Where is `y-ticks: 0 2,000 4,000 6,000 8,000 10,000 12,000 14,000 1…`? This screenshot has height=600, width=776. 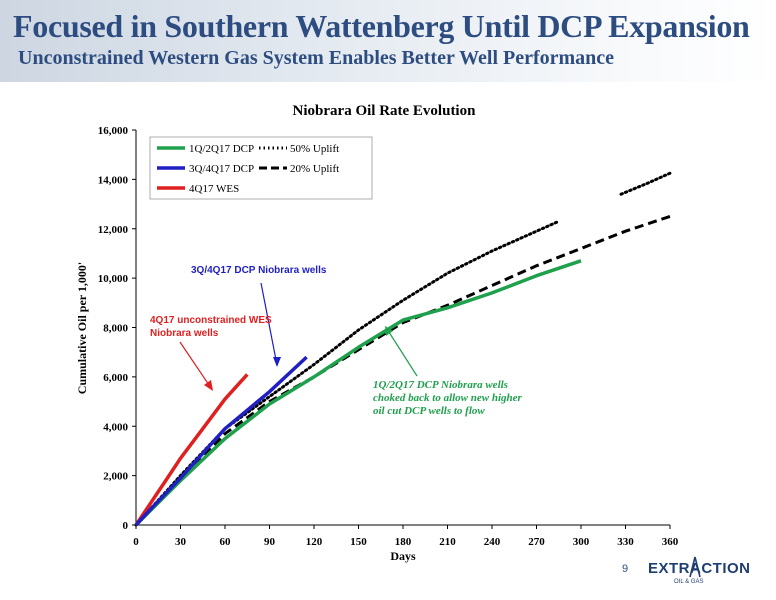 y-ticks: 0 2,000 4,000 6,000 8,000 10,000 12,000 14,000 1… is located at coordinates (117, 328).